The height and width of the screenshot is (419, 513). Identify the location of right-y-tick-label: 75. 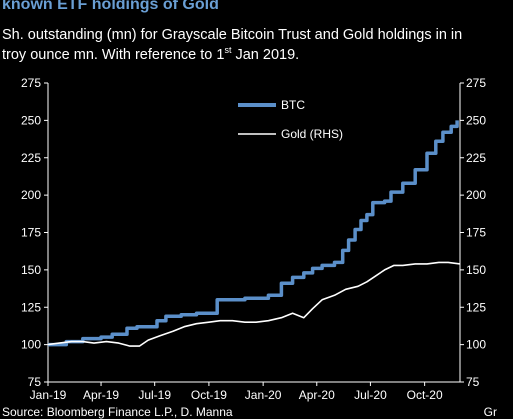
(473, 382).